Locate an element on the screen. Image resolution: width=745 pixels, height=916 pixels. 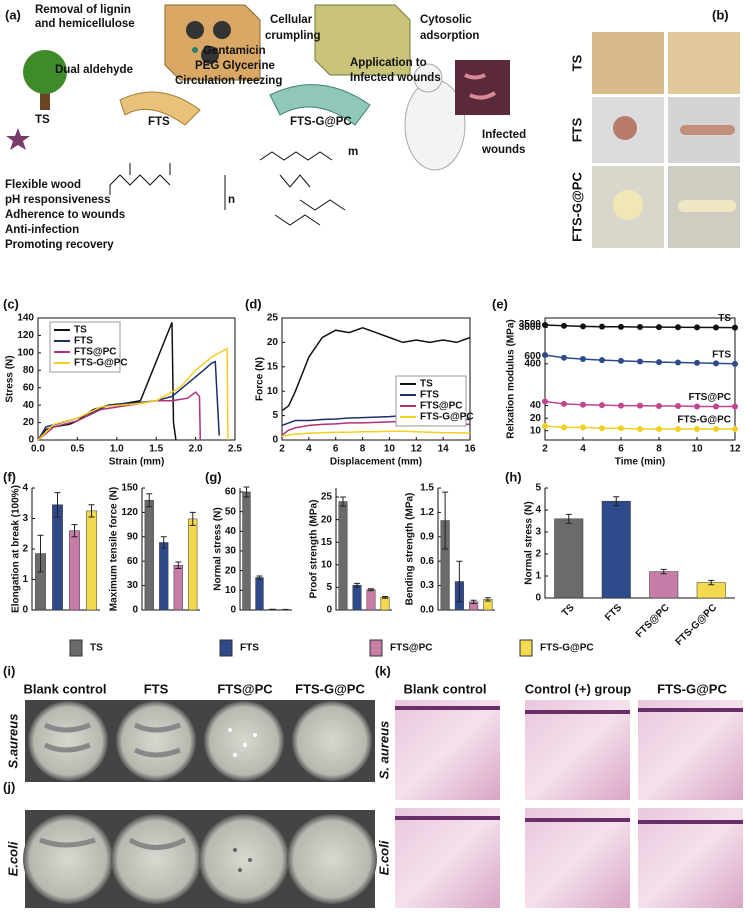
x-tick-label: 12 is located at coordinates (417, 449).